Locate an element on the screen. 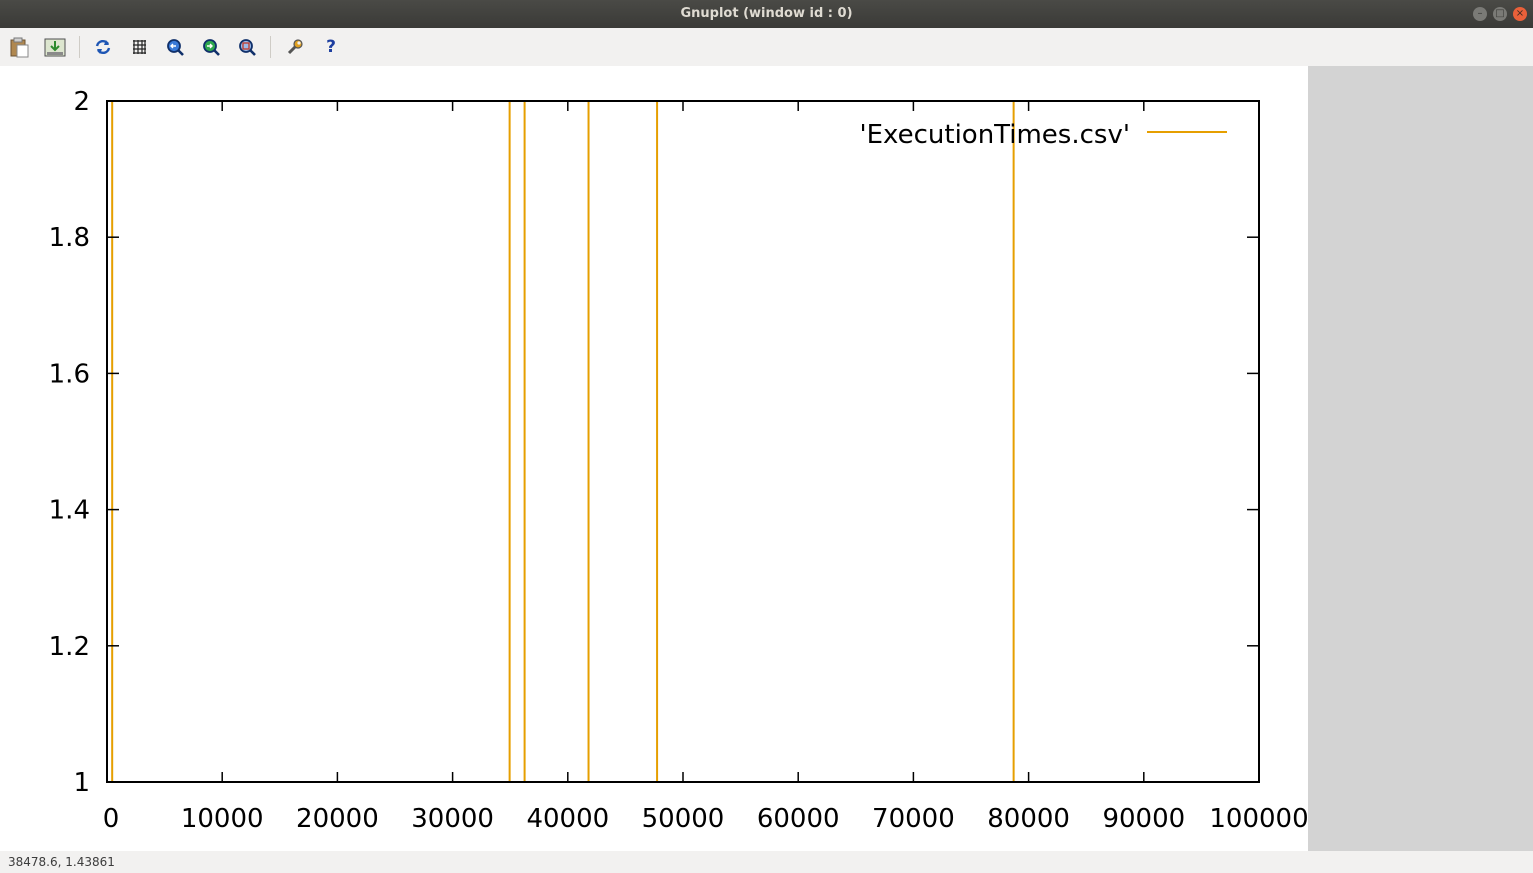 This screenshot has height=873, width=1533. help-button: ? is located at coordinates (331, 47).